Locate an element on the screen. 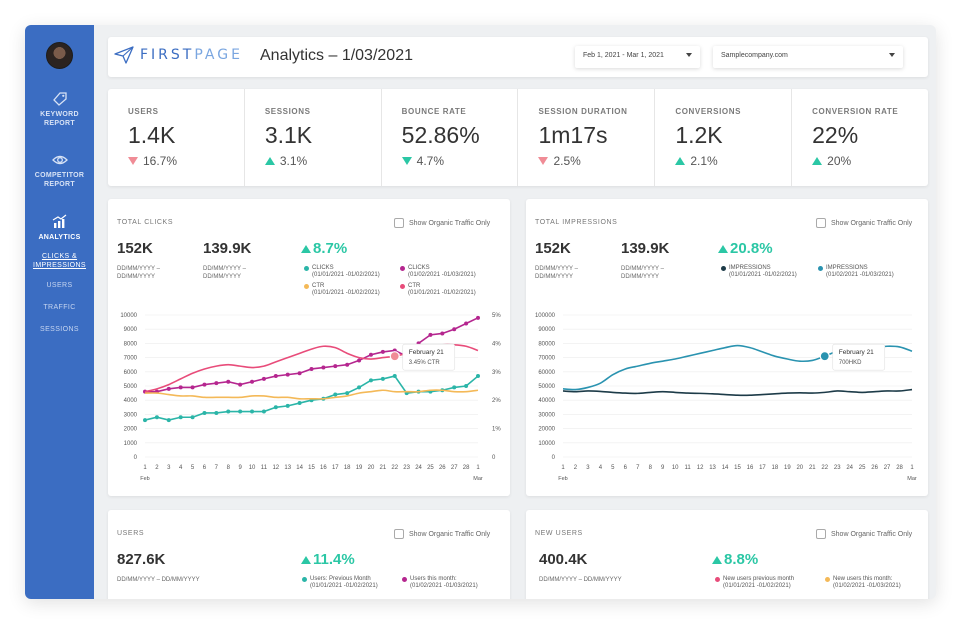 This screenshot has width=961, height=624. kpi-value: 1.4K is located at coordinates (152, 135).